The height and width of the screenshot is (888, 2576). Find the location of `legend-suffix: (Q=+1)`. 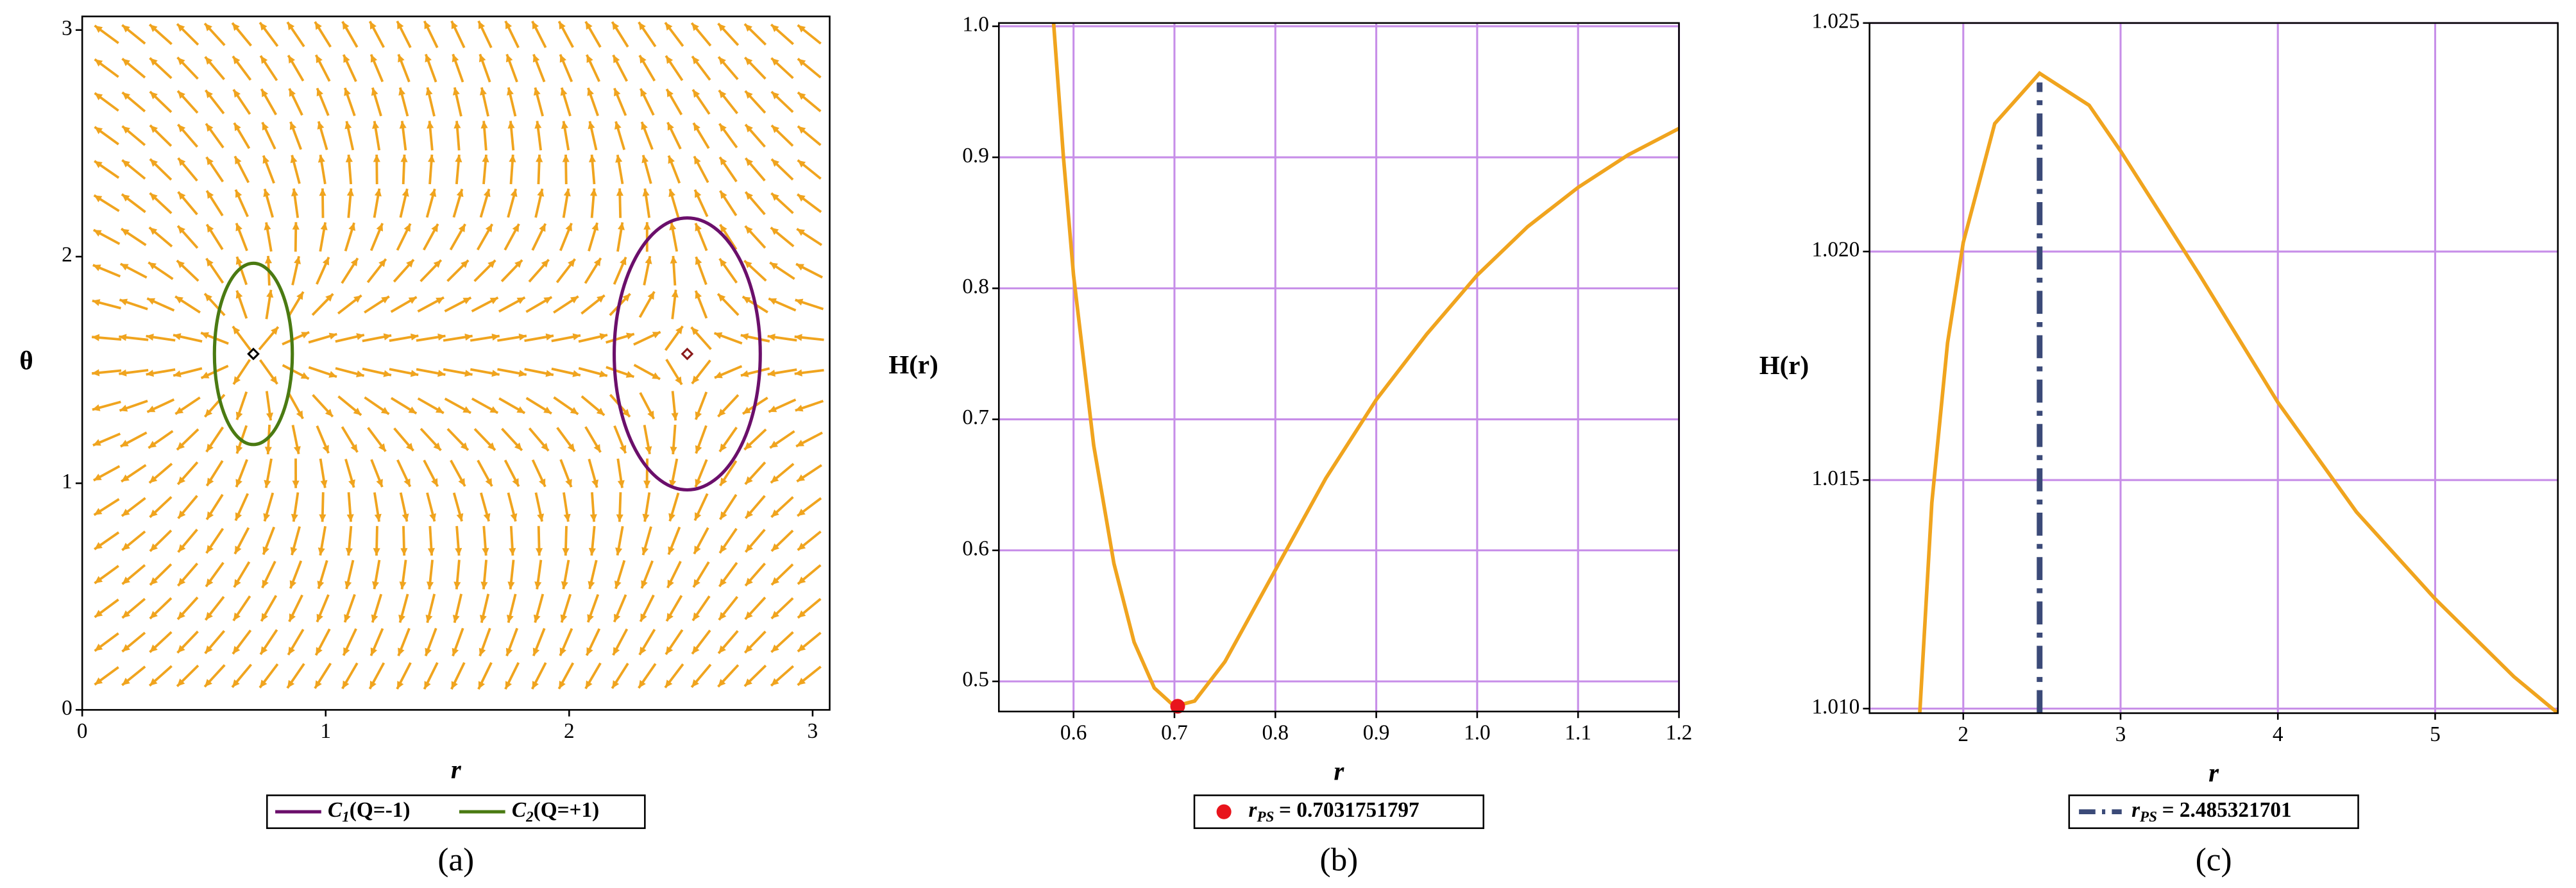

legend-suffix: (Q=+1) is located at coordinates (567, 810).